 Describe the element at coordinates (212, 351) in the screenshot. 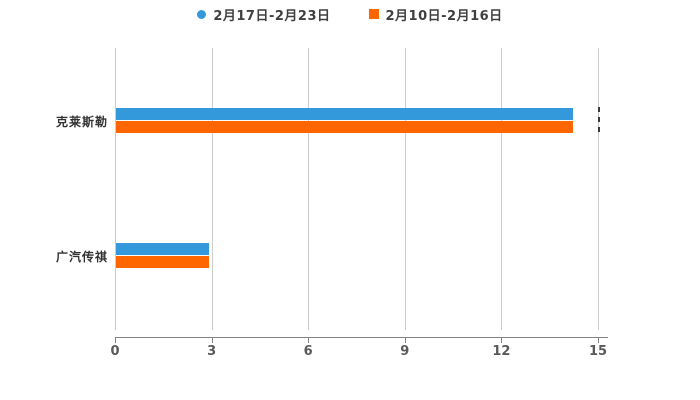

I see `x-tick-label-3: 3` at that location.